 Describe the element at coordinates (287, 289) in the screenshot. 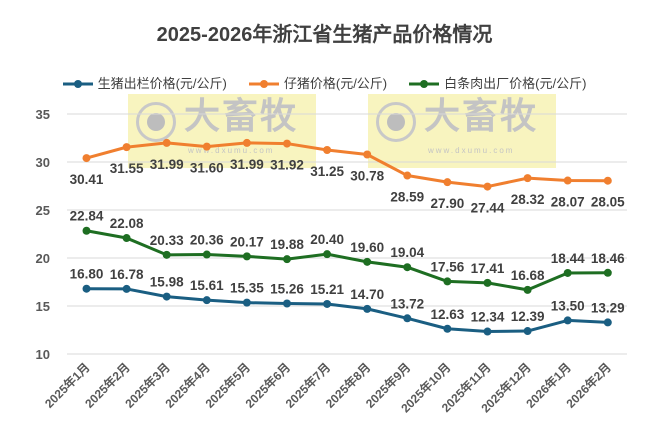

I see `data-label: 15.26` at that location.